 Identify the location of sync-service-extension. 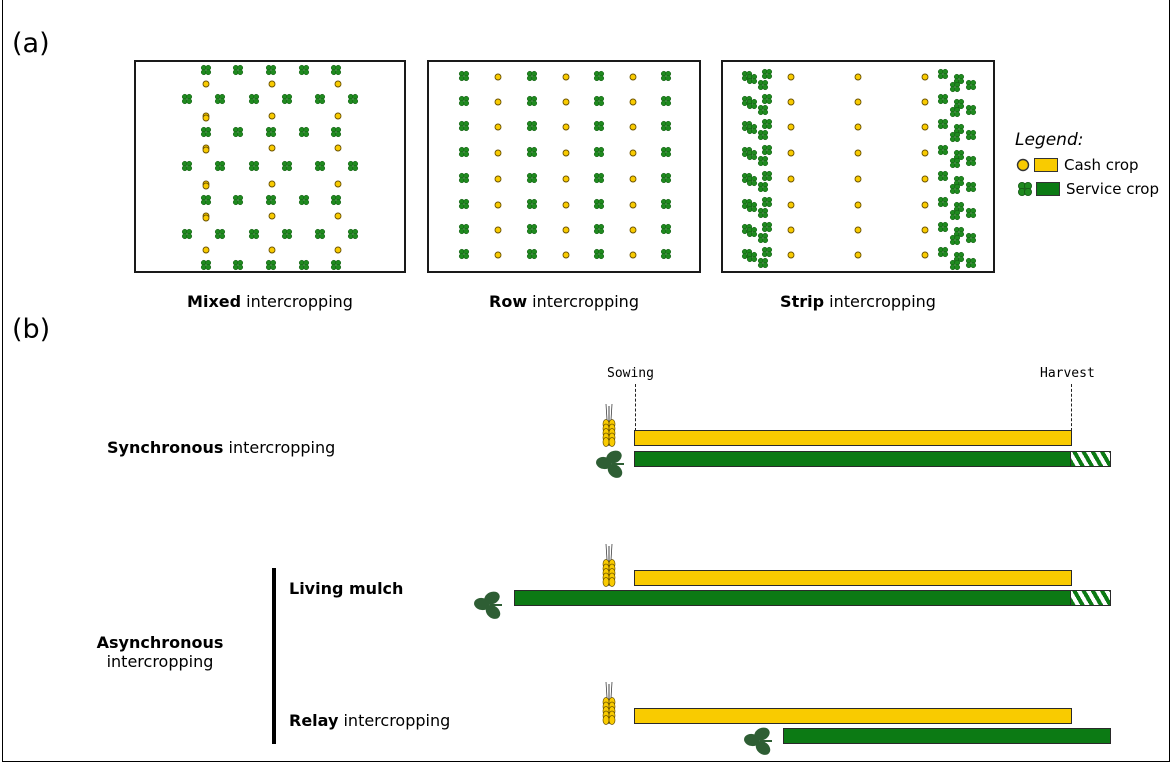
(1090, 459).